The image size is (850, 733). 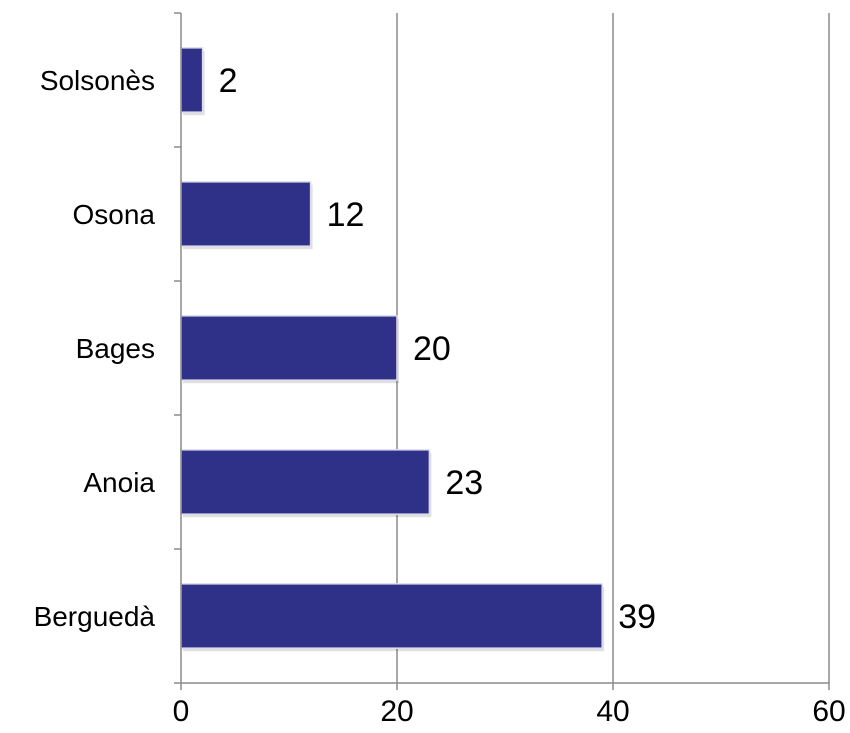 I want to click on x-tick-label-40: 40, so click(x=612, y=711).